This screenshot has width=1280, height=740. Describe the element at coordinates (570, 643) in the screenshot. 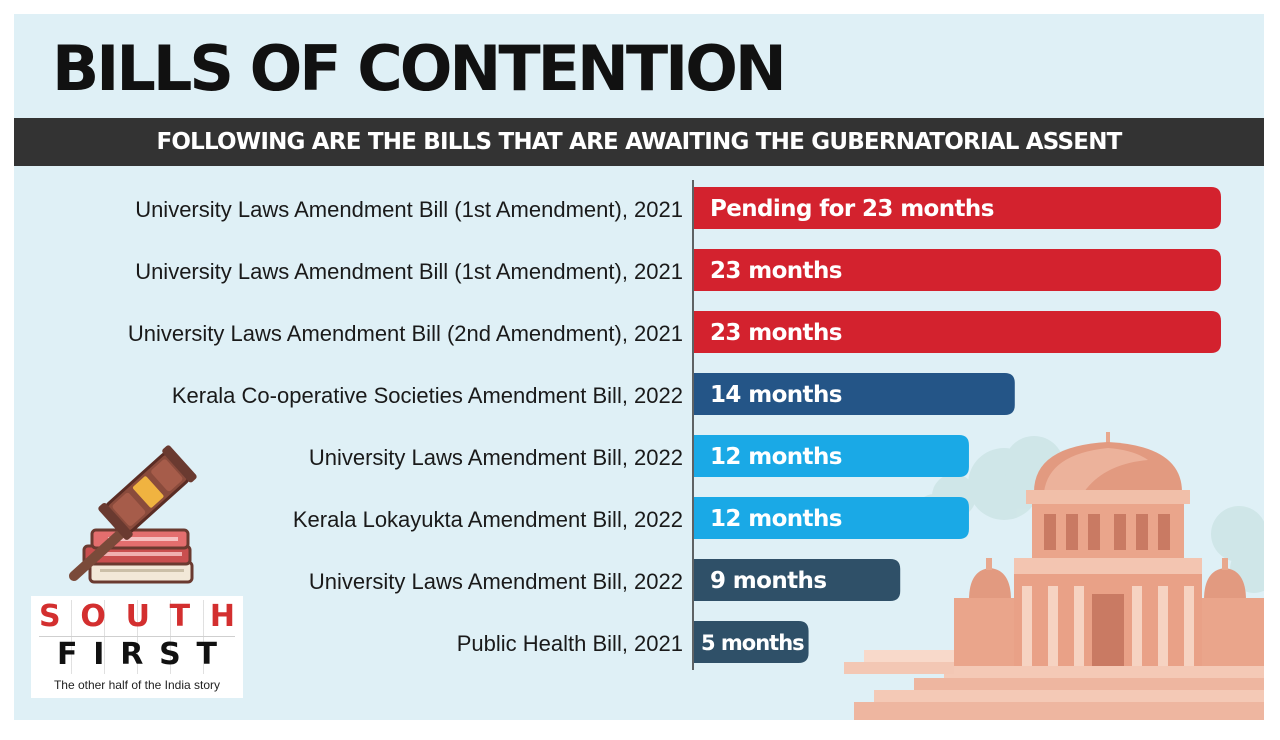

I see `category-label-8: Public Health Bill, 2021` at that location.